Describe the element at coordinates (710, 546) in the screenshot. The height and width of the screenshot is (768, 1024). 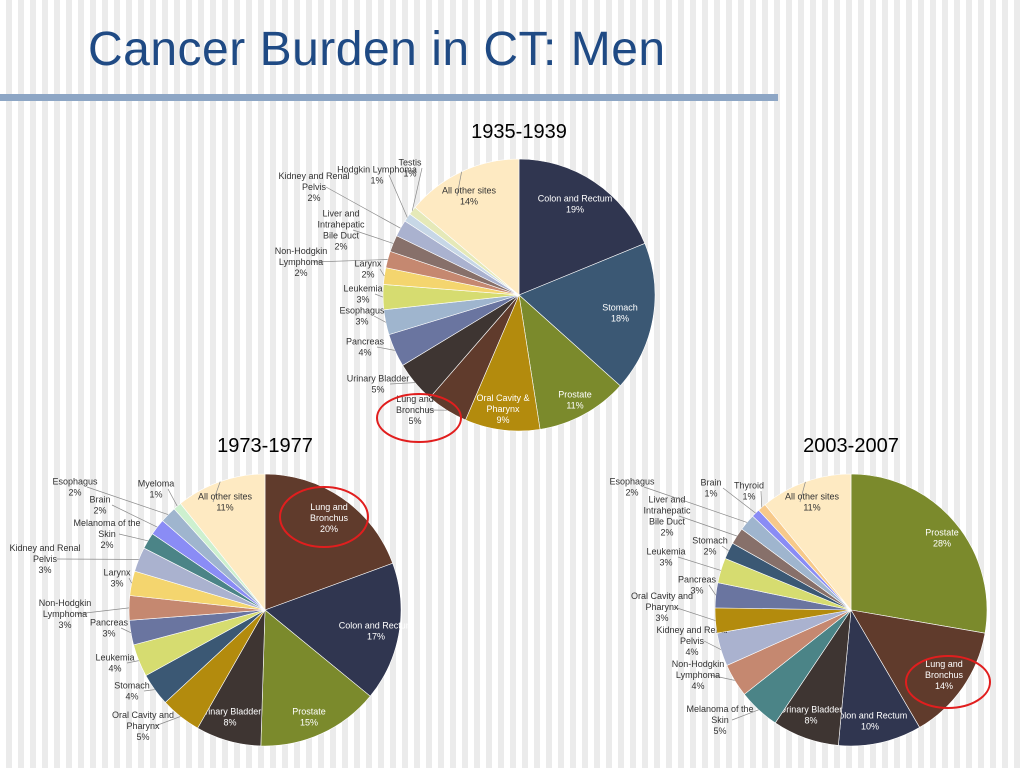
I see `slice-label-stomach: Stomach 2%` at that location.